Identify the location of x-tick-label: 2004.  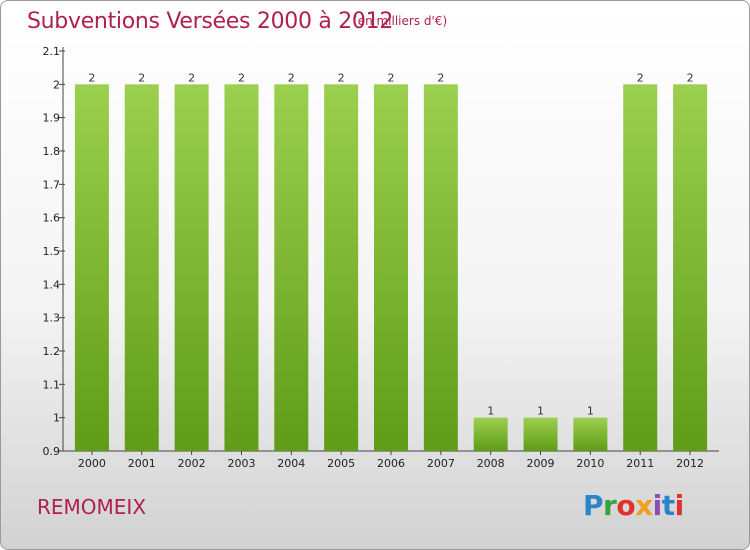
(291, 463).